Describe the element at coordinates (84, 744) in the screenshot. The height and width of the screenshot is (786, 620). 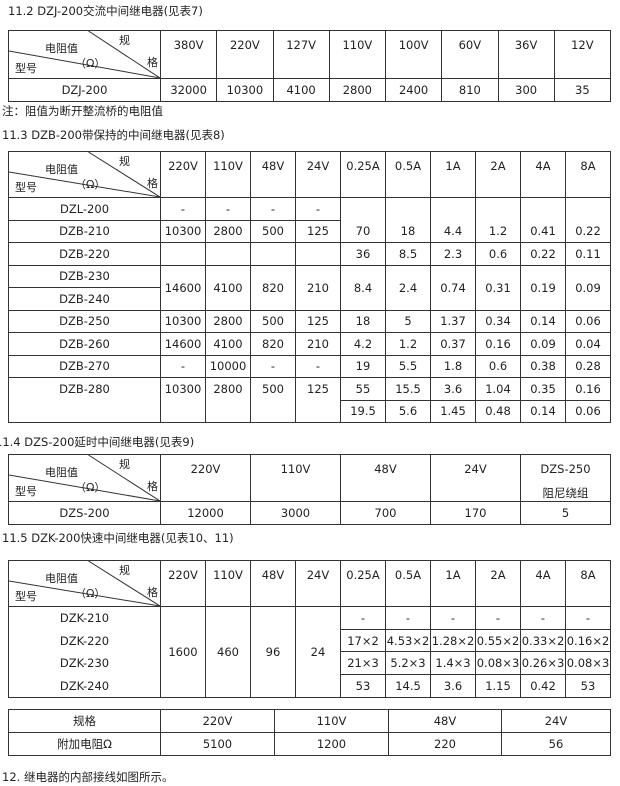
I see `label-cell: 附加电阻Ω` at that location.